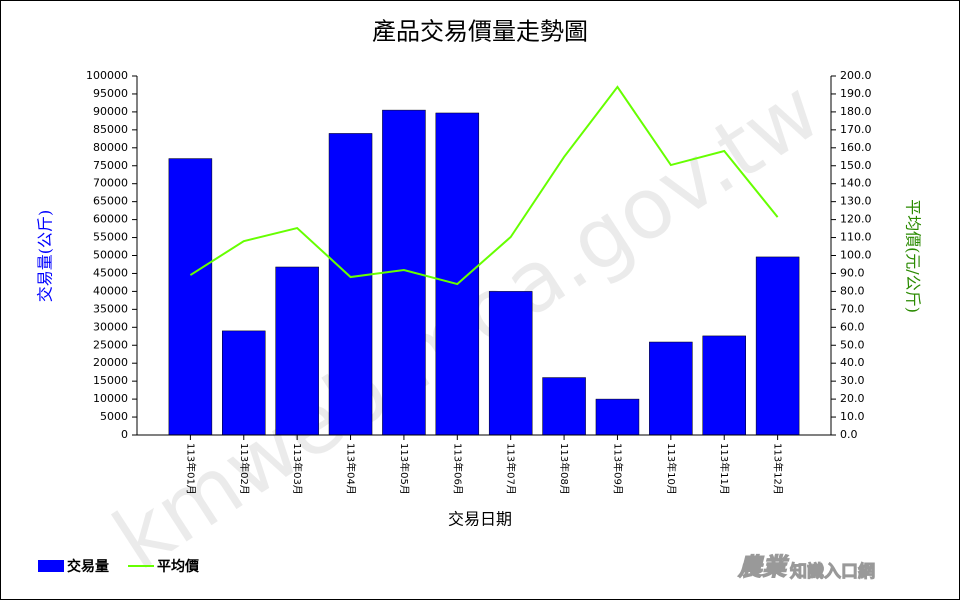 Image resolution: width=960 pixels, height=600 pixels. What do you see at coordinates (110, 237) in the screenshot?
I see `y-tick-label: 55000` at bounding box center [110, 237].